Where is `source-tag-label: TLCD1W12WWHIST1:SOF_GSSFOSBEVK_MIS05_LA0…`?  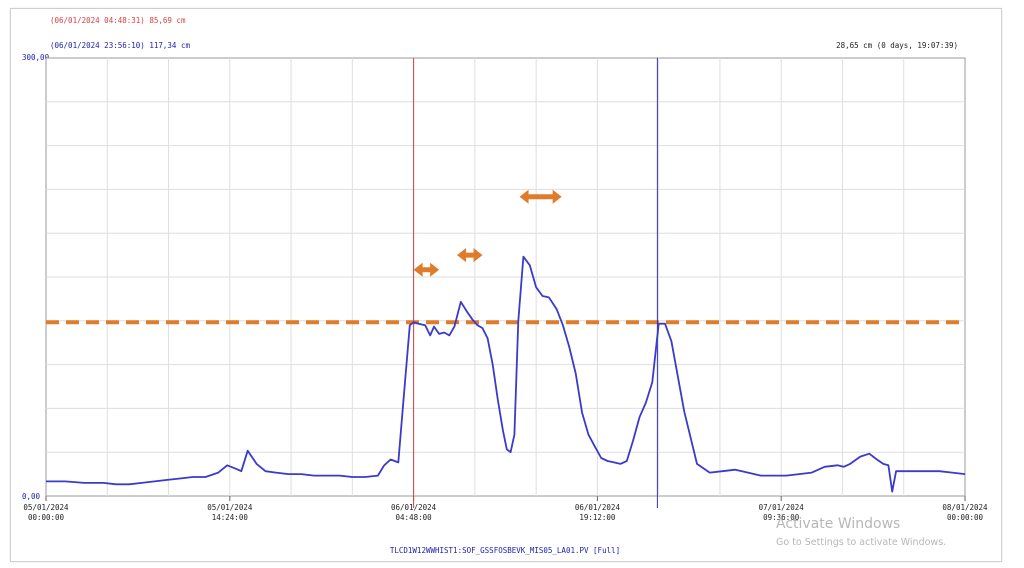 source-tag-label: TLCD1W12WWHIST1:SOF_GSSFOSBEVK_MIS05_LA0… is located at coordinates (505, 550).